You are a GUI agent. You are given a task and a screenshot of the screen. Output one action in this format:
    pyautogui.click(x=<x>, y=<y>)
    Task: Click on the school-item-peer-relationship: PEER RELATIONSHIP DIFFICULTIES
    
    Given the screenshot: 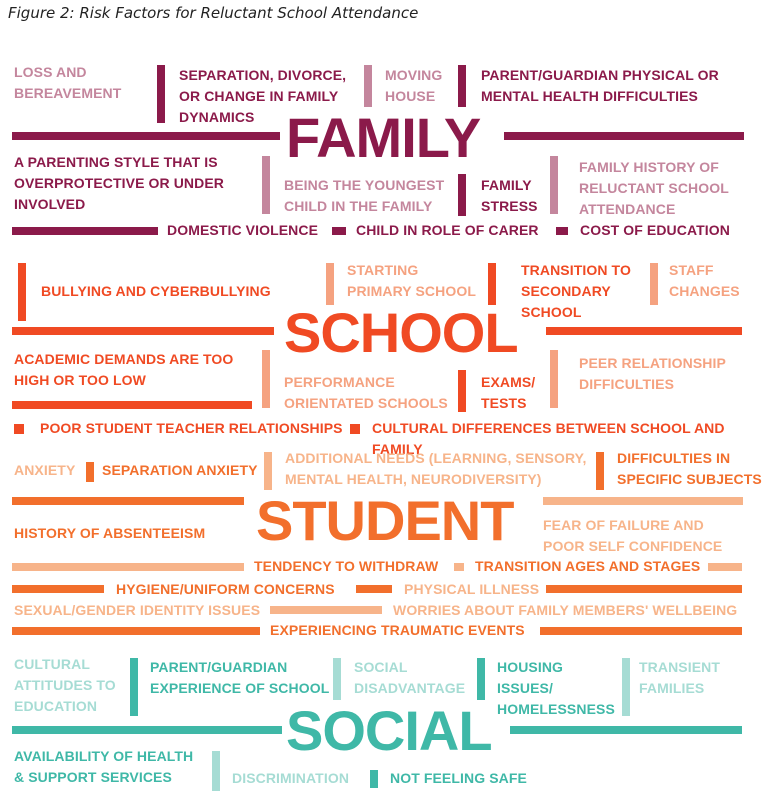 What is the action you would take?
    pyautogui.click(x=652, y=373)
    